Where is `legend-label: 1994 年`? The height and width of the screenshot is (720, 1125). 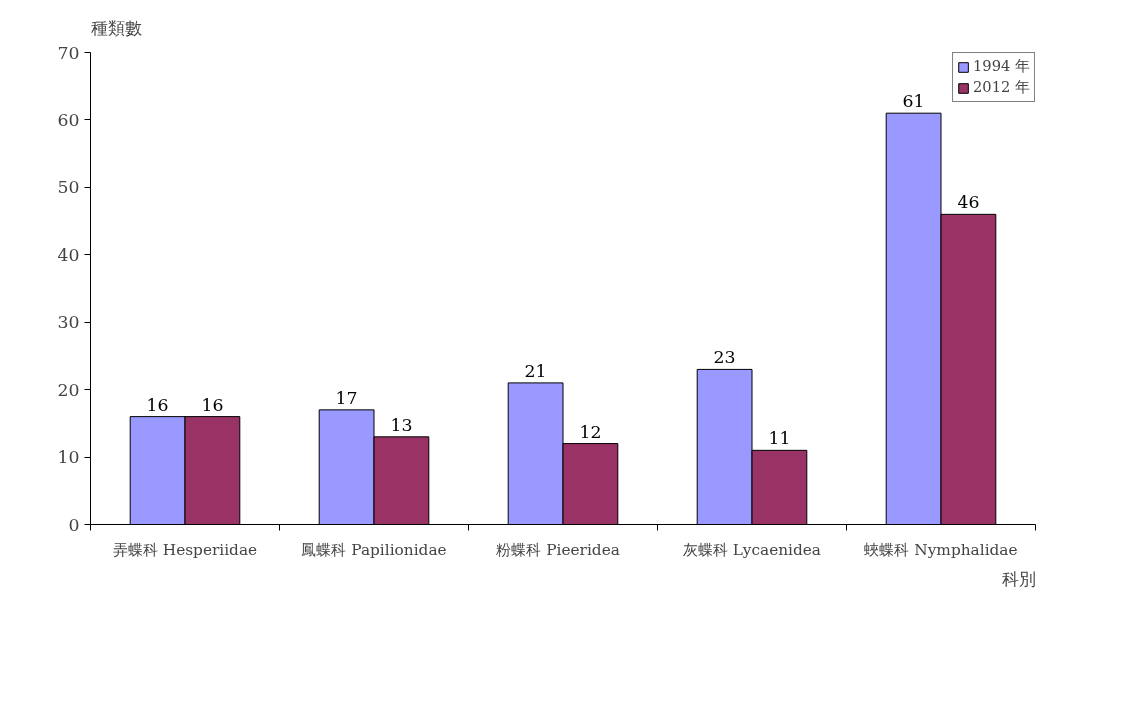
legend-label: 1994 年 is located at coordinates (1001, 66).